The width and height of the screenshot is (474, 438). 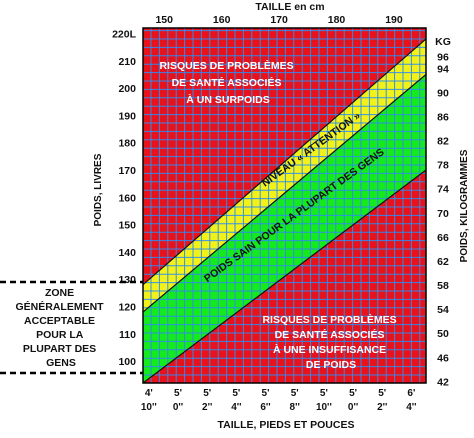 I want to click on bottom-tick-feet: 4', so click(x=149, y=393).